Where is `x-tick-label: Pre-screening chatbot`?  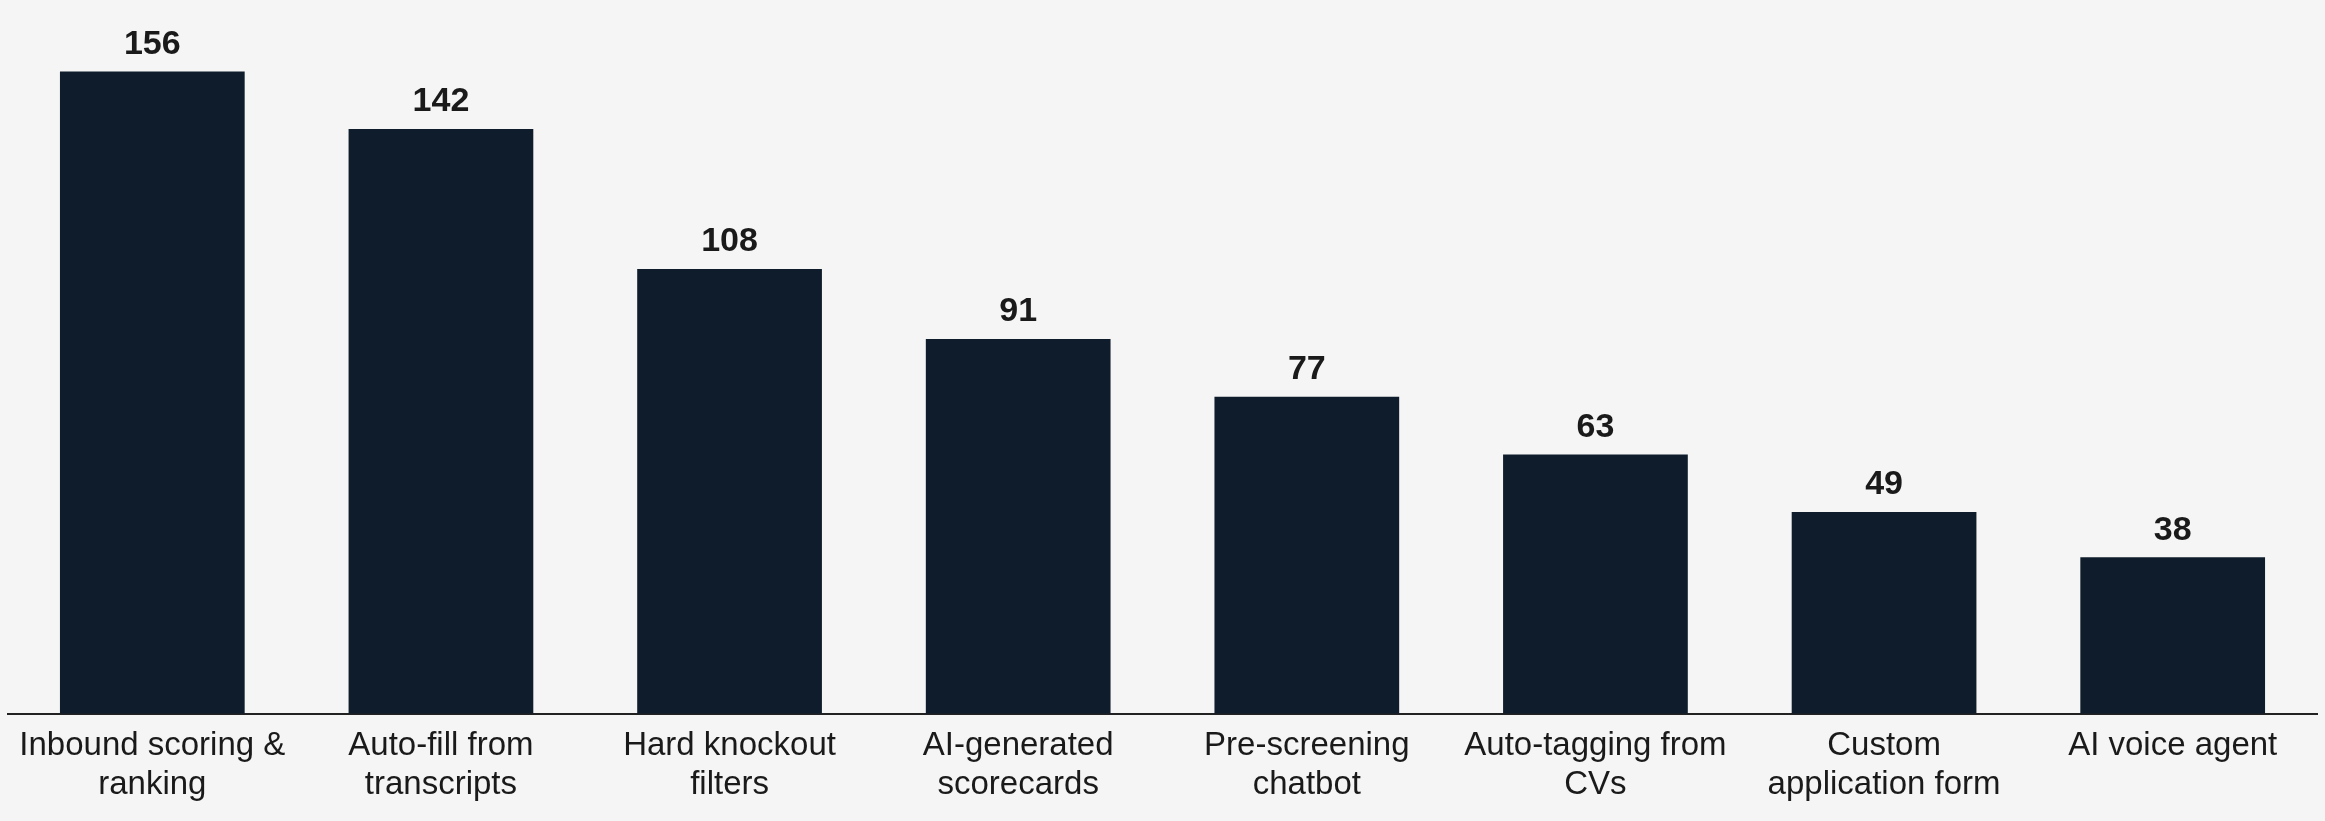
x-tick-label: Pre-screening chatbot is located at coordinates (1307, 763).